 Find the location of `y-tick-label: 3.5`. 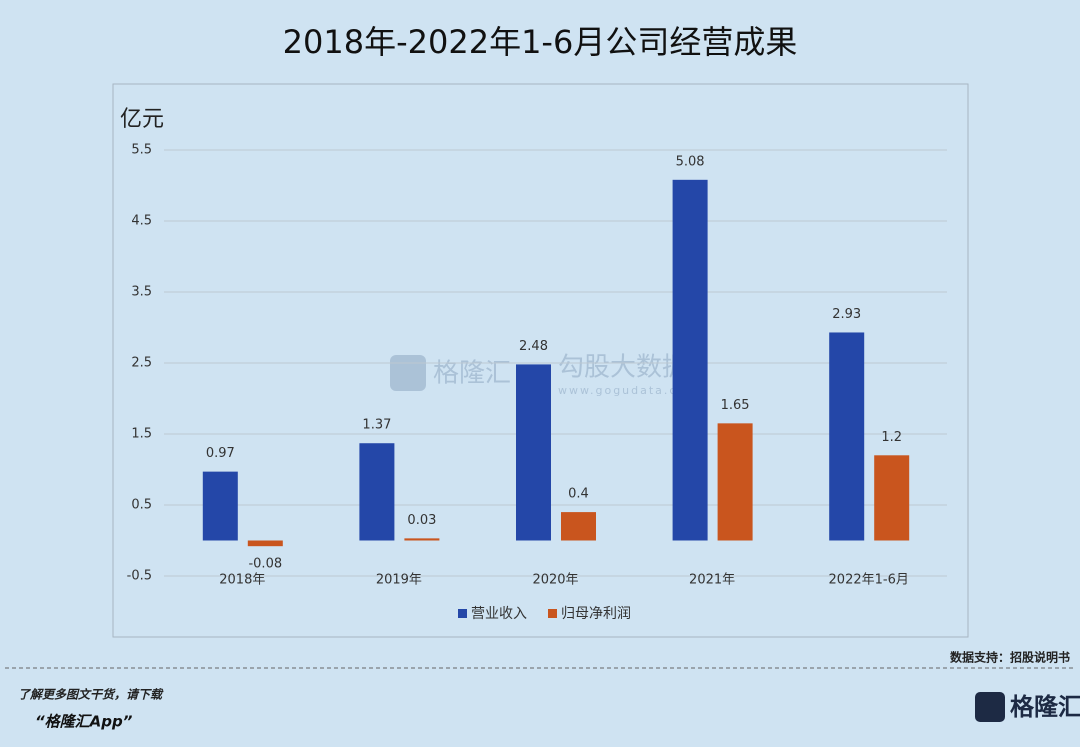

y-tick-label: 3.5 is located at coordinates (141, 292).